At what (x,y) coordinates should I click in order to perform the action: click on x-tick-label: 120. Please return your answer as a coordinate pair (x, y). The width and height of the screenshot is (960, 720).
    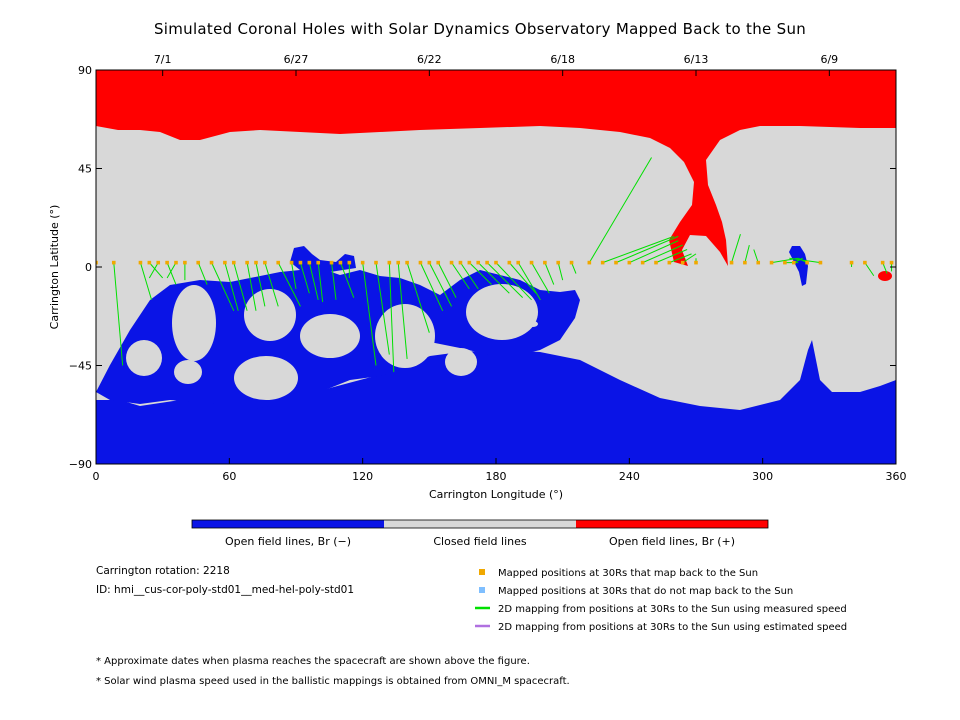
    Looking at the image, I should click on (362, 476).